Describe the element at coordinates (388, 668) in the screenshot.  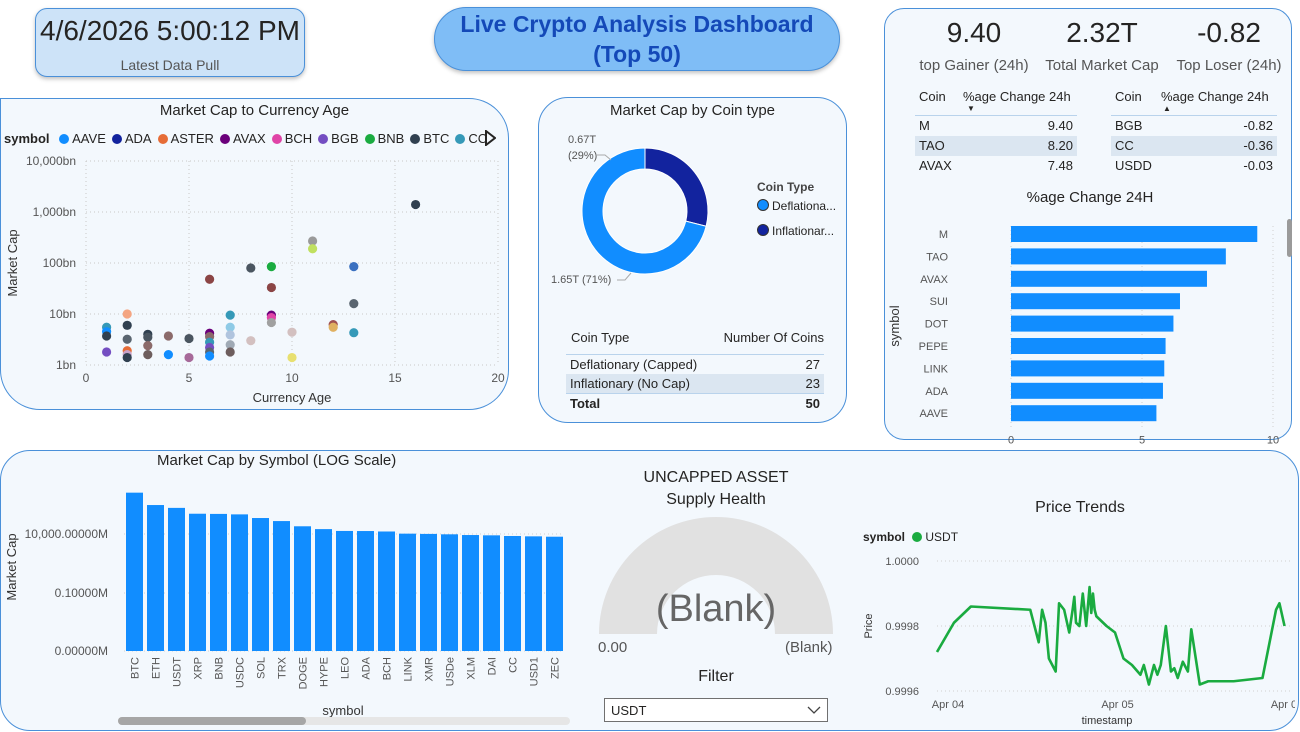
I see `x-tick-label: BCH` at that location.